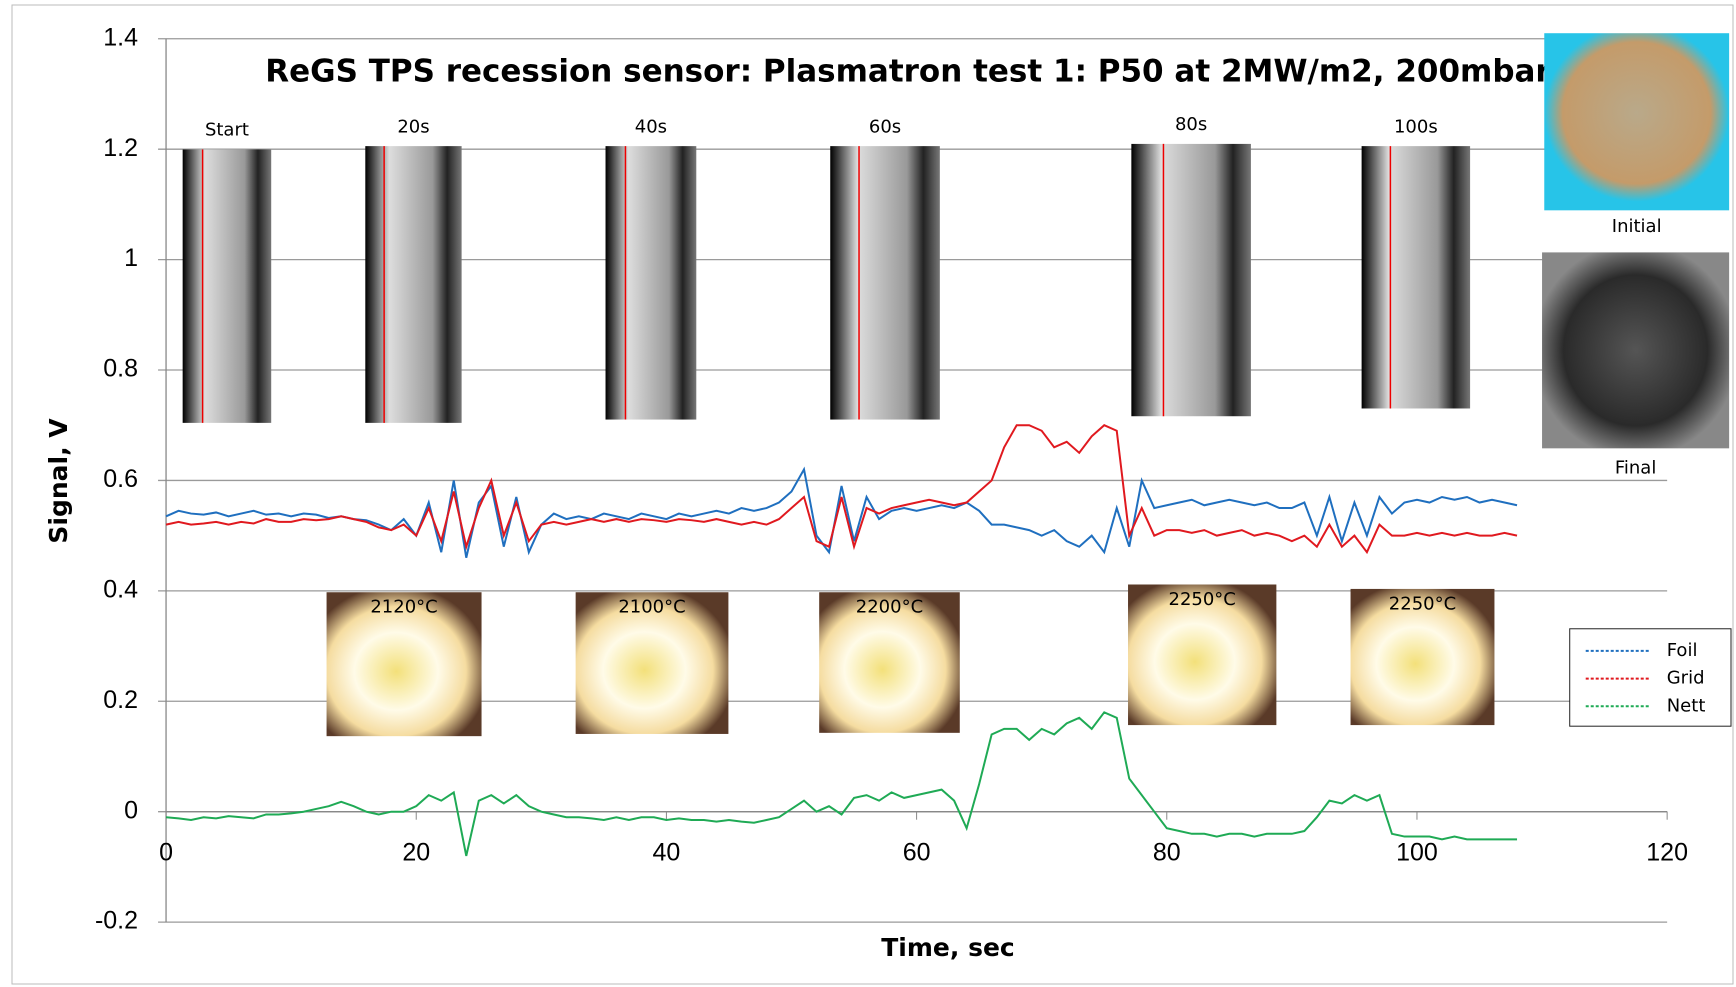 This screenshot has width=1736, height=987. Describe the element at coordinates (120, 479) in the screenshot. I see `y-tick-label: 0.6` at that location.